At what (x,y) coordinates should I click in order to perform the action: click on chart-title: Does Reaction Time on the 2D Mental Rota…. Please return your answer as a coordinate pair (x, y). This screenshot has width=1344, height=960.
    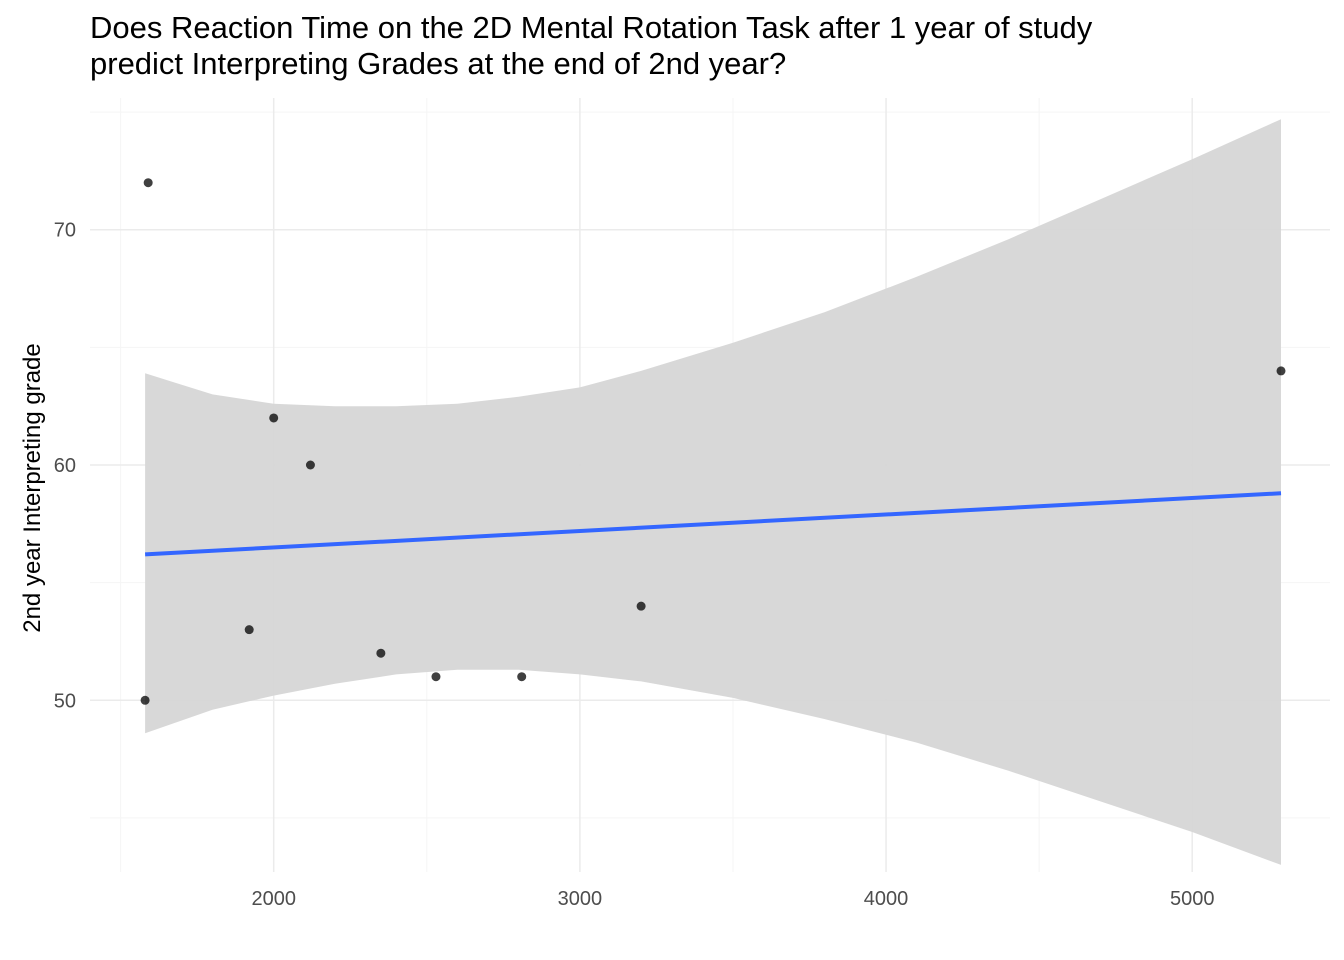
    Looking at the image, I should click on (710, 46).